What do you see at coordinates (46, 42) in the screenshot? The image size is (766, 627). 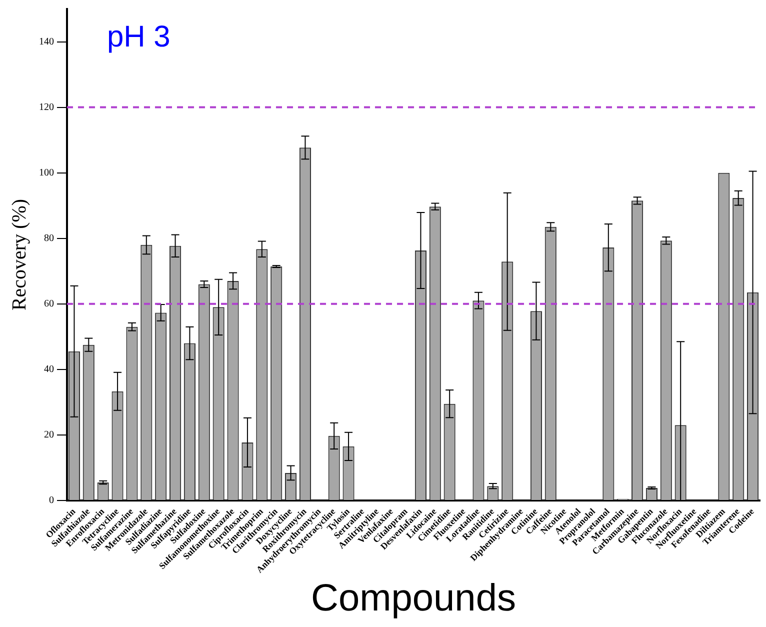 I see `y-tick-label: 140` at bounding box center [46, 42].